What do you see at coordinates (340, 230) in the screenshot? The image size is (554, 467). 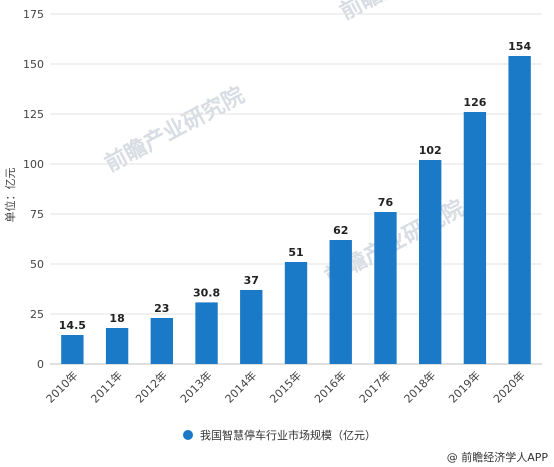 I see `data-label: 62` at bounding box center [340, 230].